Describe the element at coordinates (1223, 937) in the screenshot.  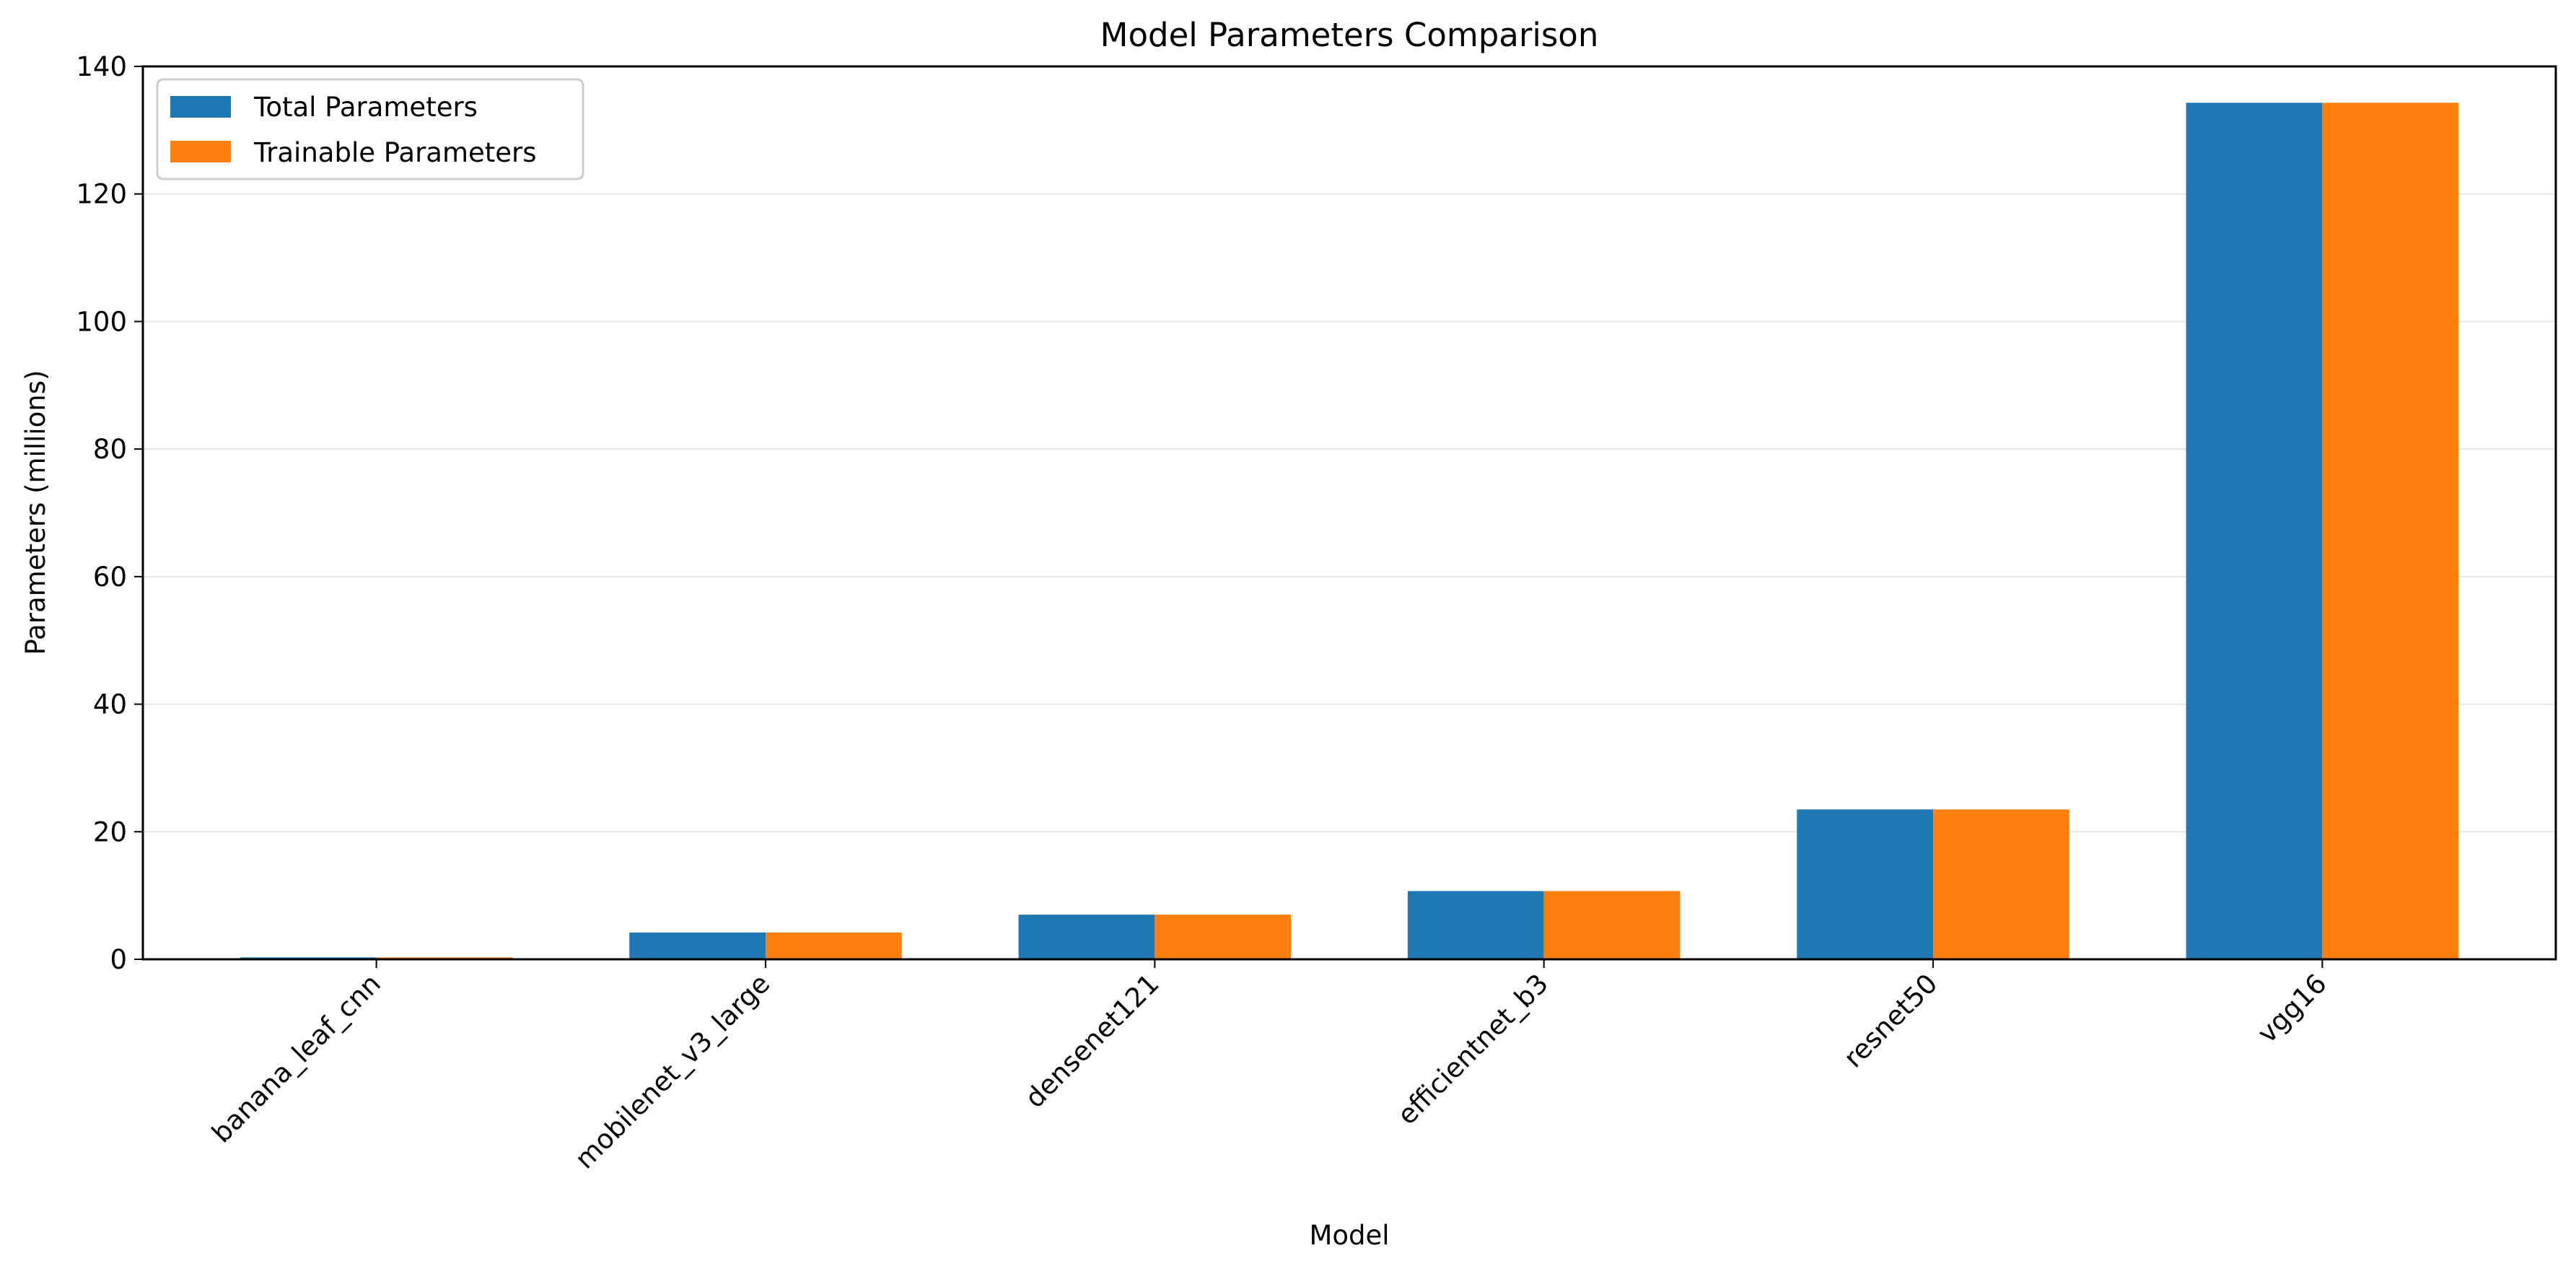
I see `bar-trainable-parameters-densenet121` at that location.